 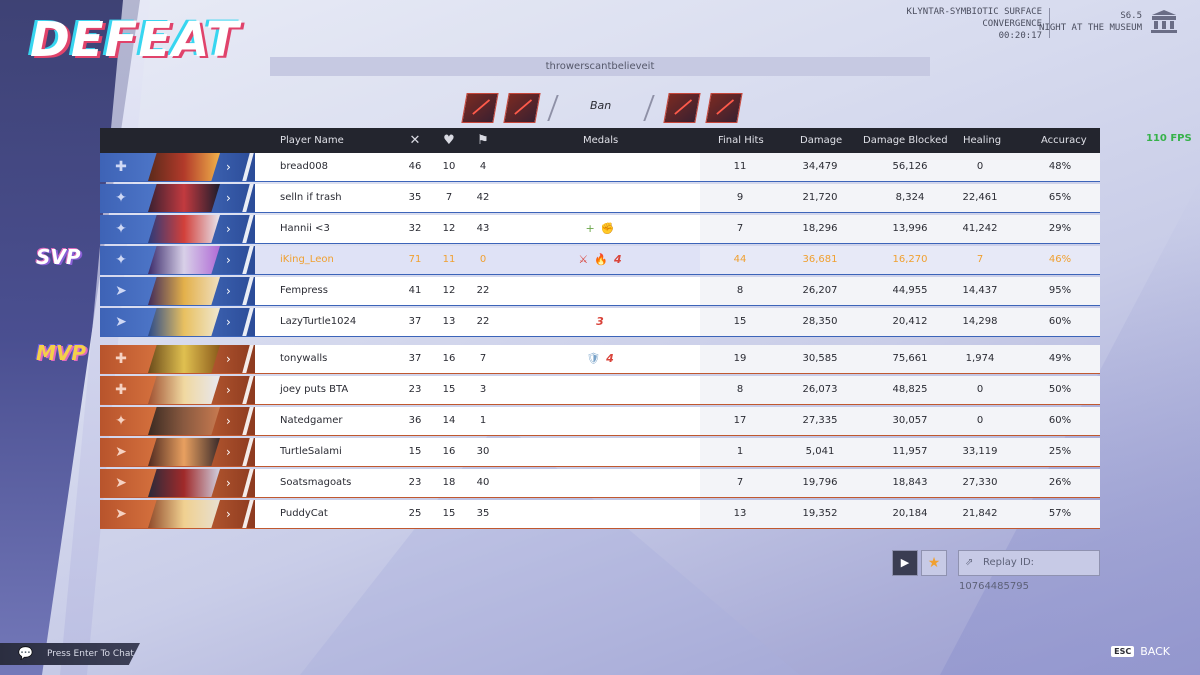 I want to click on header-final-hits: Final Hits, so click(x=741, y=140).